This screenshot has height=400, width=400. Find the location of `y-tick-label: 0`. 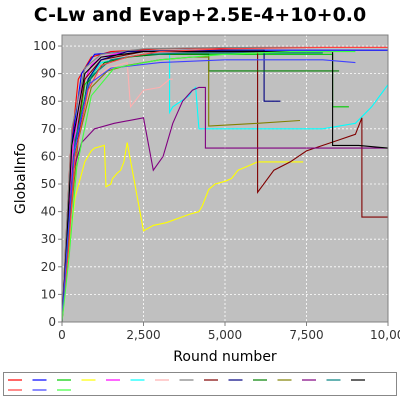

y-tick-label: 0 is located at coordinates (52, 322).